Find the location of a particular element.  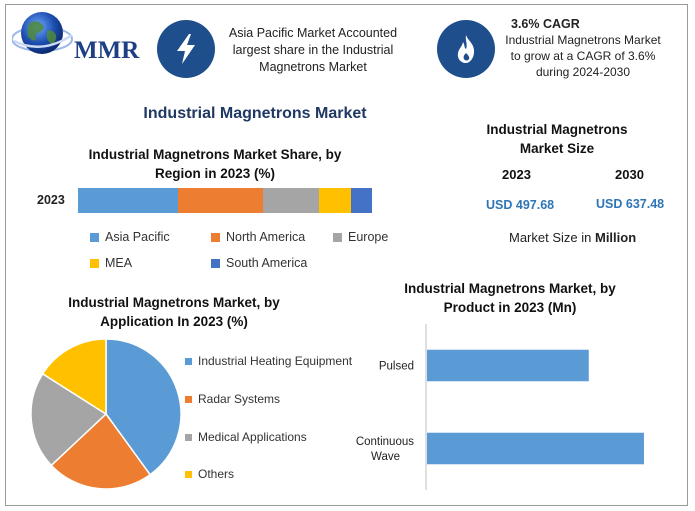

application-legend-medical-applications: Medical Applications is located at coordinates (246, 437).